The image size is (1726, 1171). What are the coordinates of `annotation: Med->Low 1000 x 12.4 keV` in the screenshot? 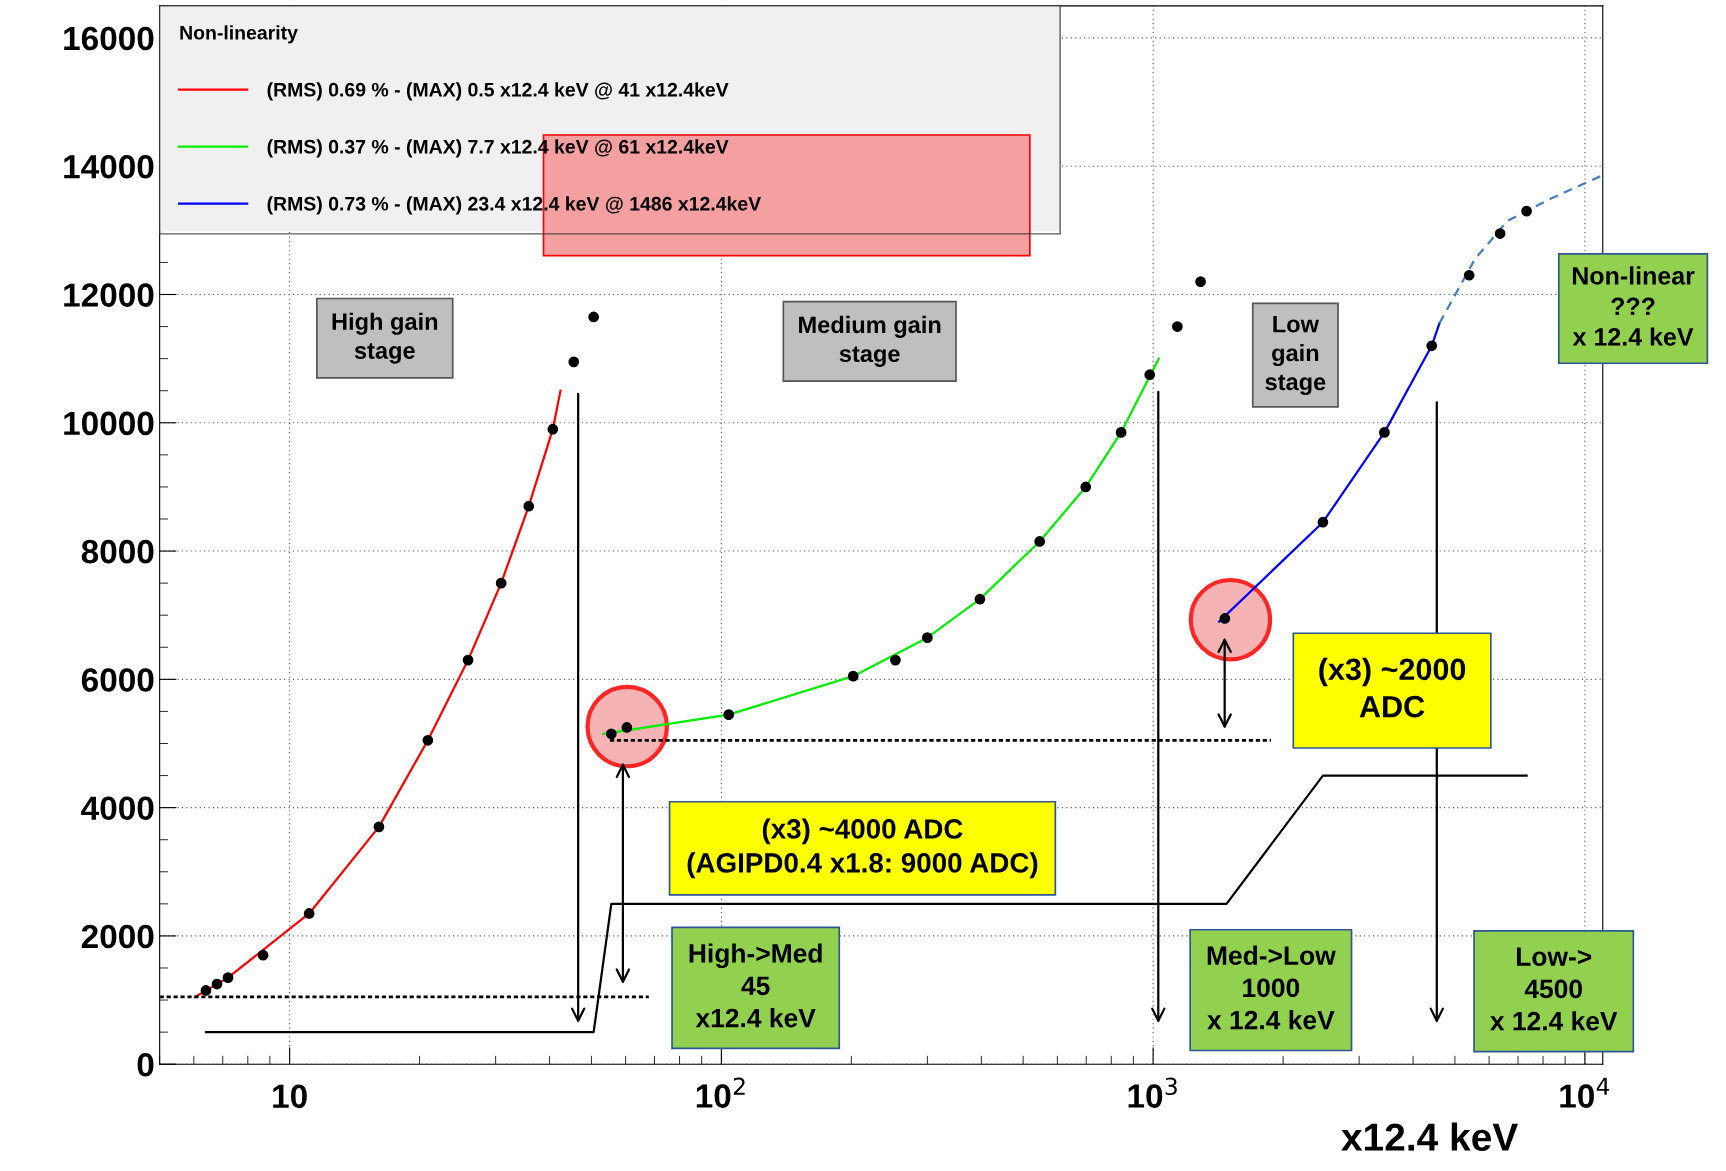 It's located at (1271, 987).